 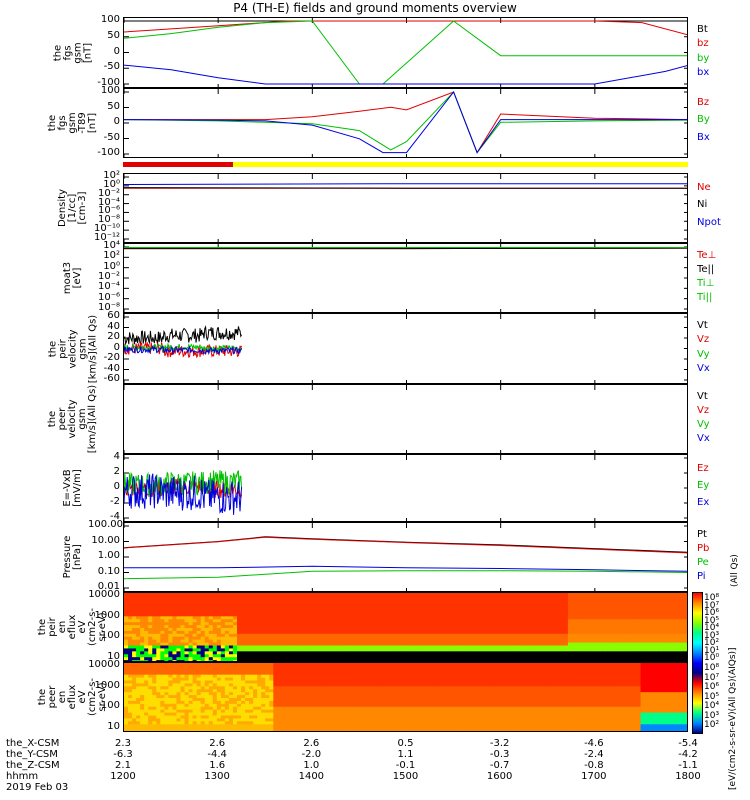 What do you see at coordinates (72, 557) in the screenshot?
I see `ylabel-pressure: Pressure [nPa]` at bounding box center [72, 557].